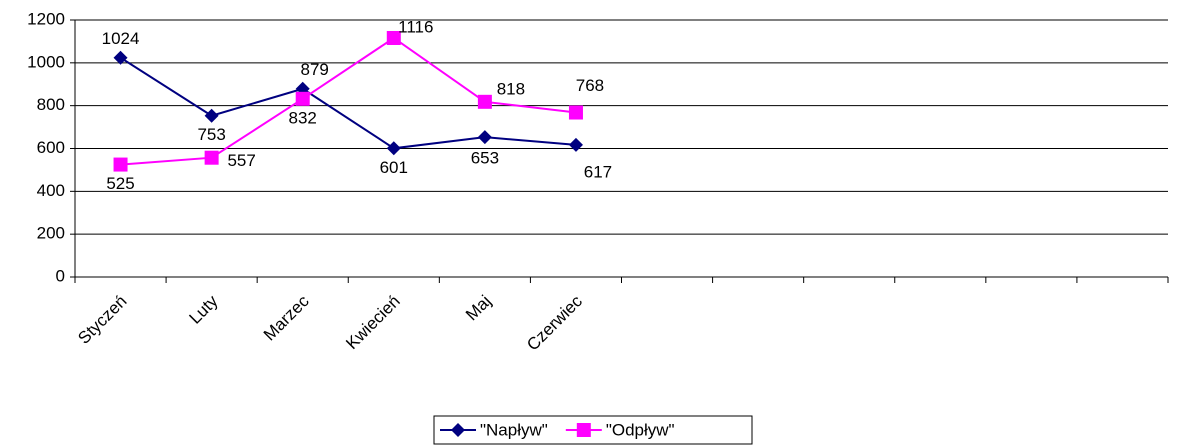 The width and height of the screenshot is (1177, 445). What do you see at coordinates (51, 147) in the screenshot?
I see `y-tick-label: 600` at bounding box center [51, 147].